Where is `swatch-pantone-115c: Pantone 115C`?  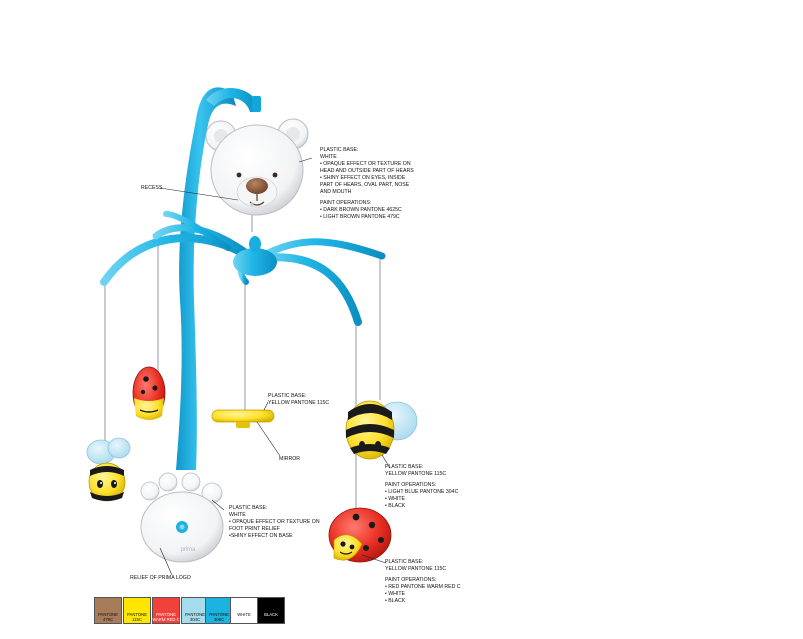
swatch-pantone-115c: Pantone 115C is located at coordinates (137, 610).